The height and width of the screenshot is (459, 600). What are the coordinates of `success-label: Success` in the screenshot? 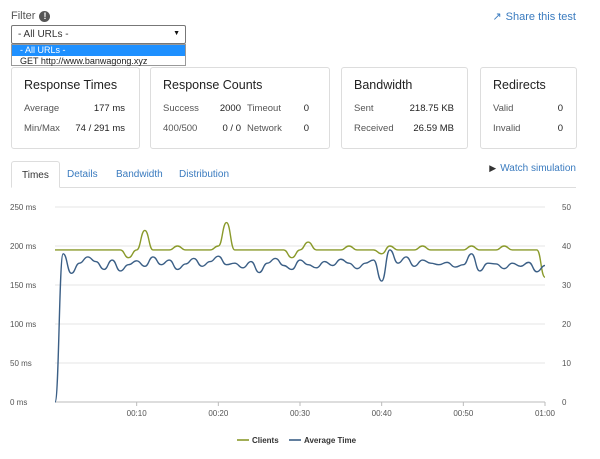 It's located at (181, 108).